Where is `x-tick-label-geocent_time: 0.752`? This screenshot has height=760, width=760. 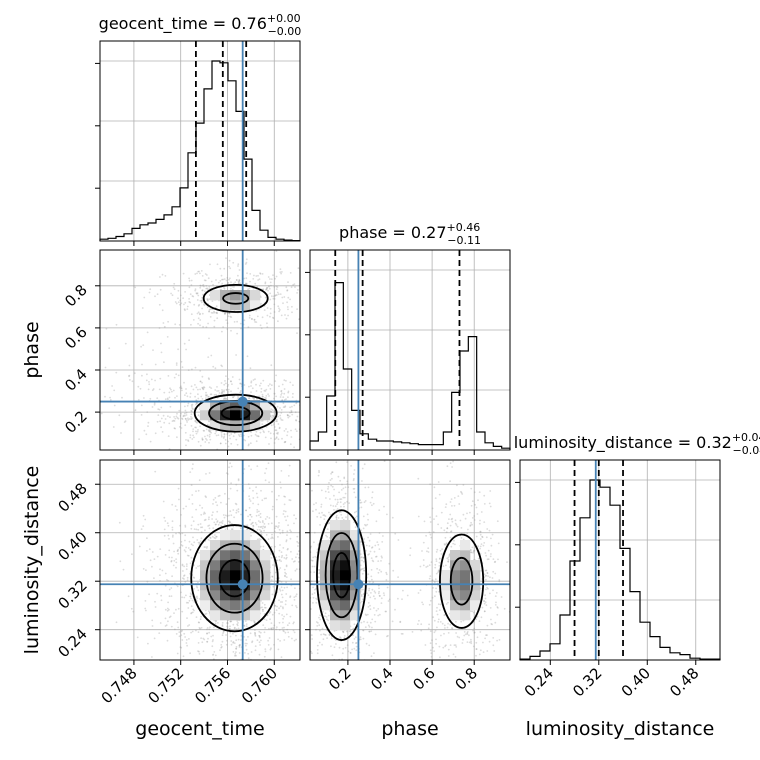
x-tick-label-geocent_time: 0.752 is located at coordinates (165, 685).